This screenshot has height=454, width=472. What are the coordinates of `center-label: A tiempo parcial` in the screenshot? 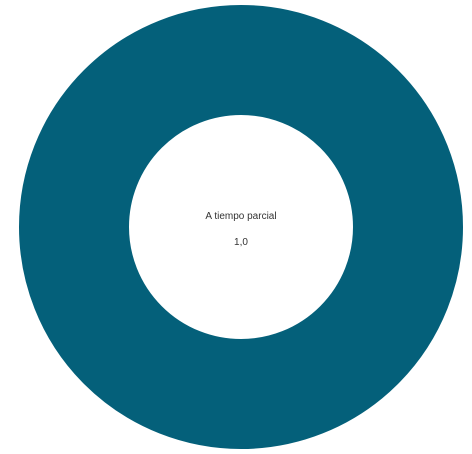 It's located at (240, 216).